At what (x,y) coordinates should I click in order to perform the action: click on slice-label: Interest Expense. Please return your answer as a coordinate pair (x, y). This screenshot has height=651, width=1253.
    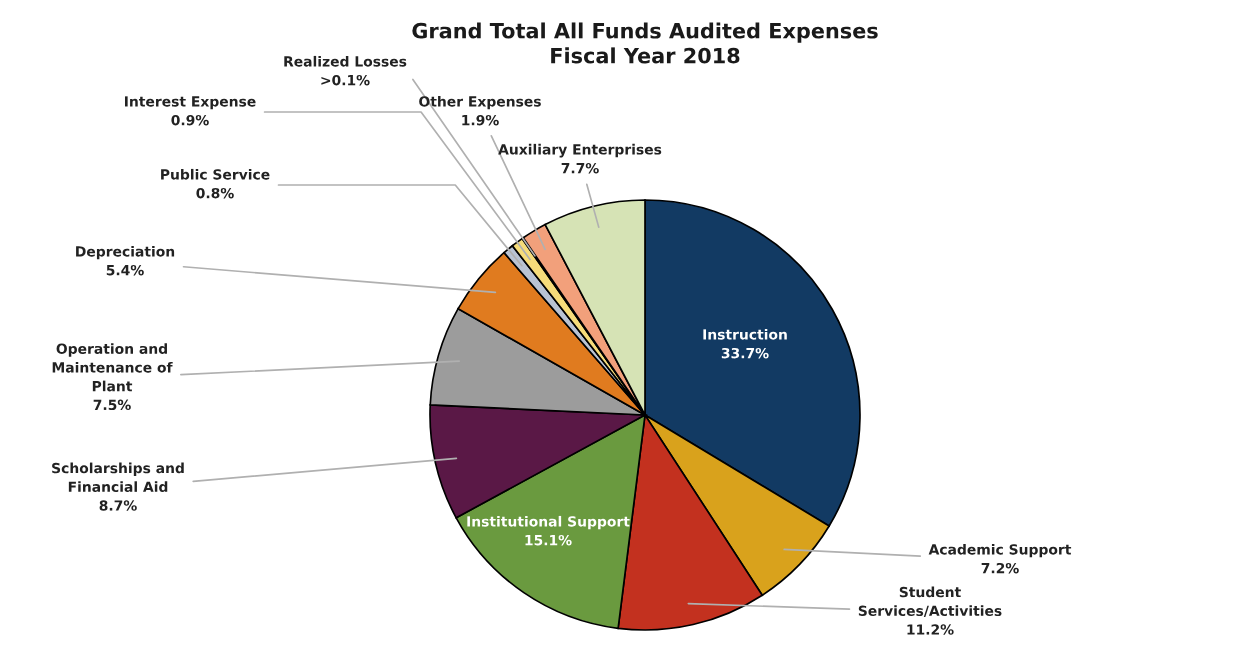
    Looking at the image, I should click on (190, 103).